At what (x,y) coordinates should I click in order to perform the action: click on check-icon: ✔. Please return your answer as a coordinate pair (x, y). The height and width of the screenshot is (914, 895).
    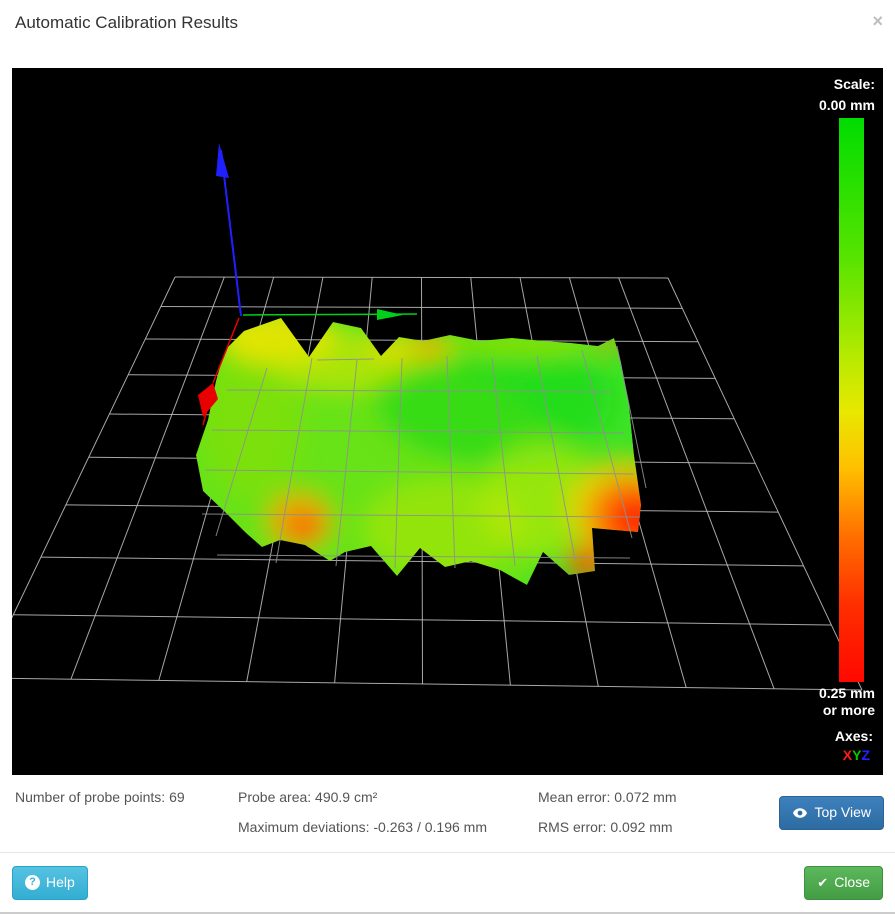
    Looking at the image, I should click on (823, 882).